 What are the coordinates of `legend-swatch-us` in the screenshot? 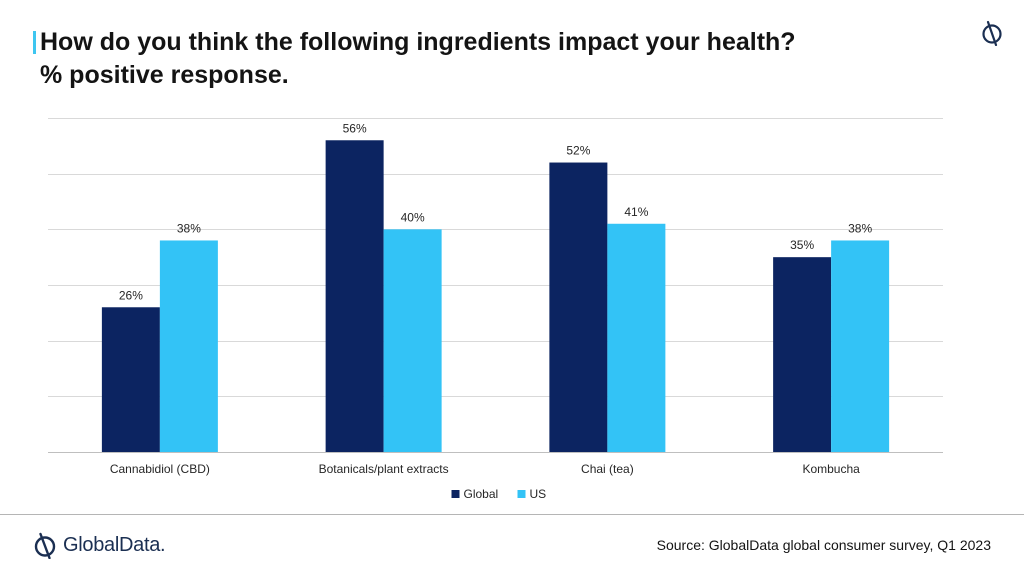 It's located at (521, 494).